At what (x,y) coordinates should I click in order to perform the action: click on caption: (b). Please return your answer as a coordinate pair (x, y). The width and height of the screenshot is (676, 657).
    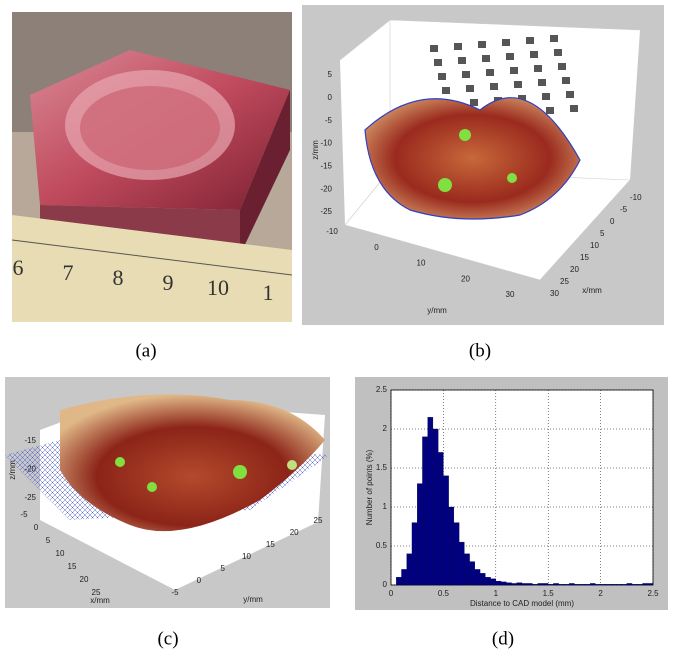
    Looking at the image, I should click on (480, 350).